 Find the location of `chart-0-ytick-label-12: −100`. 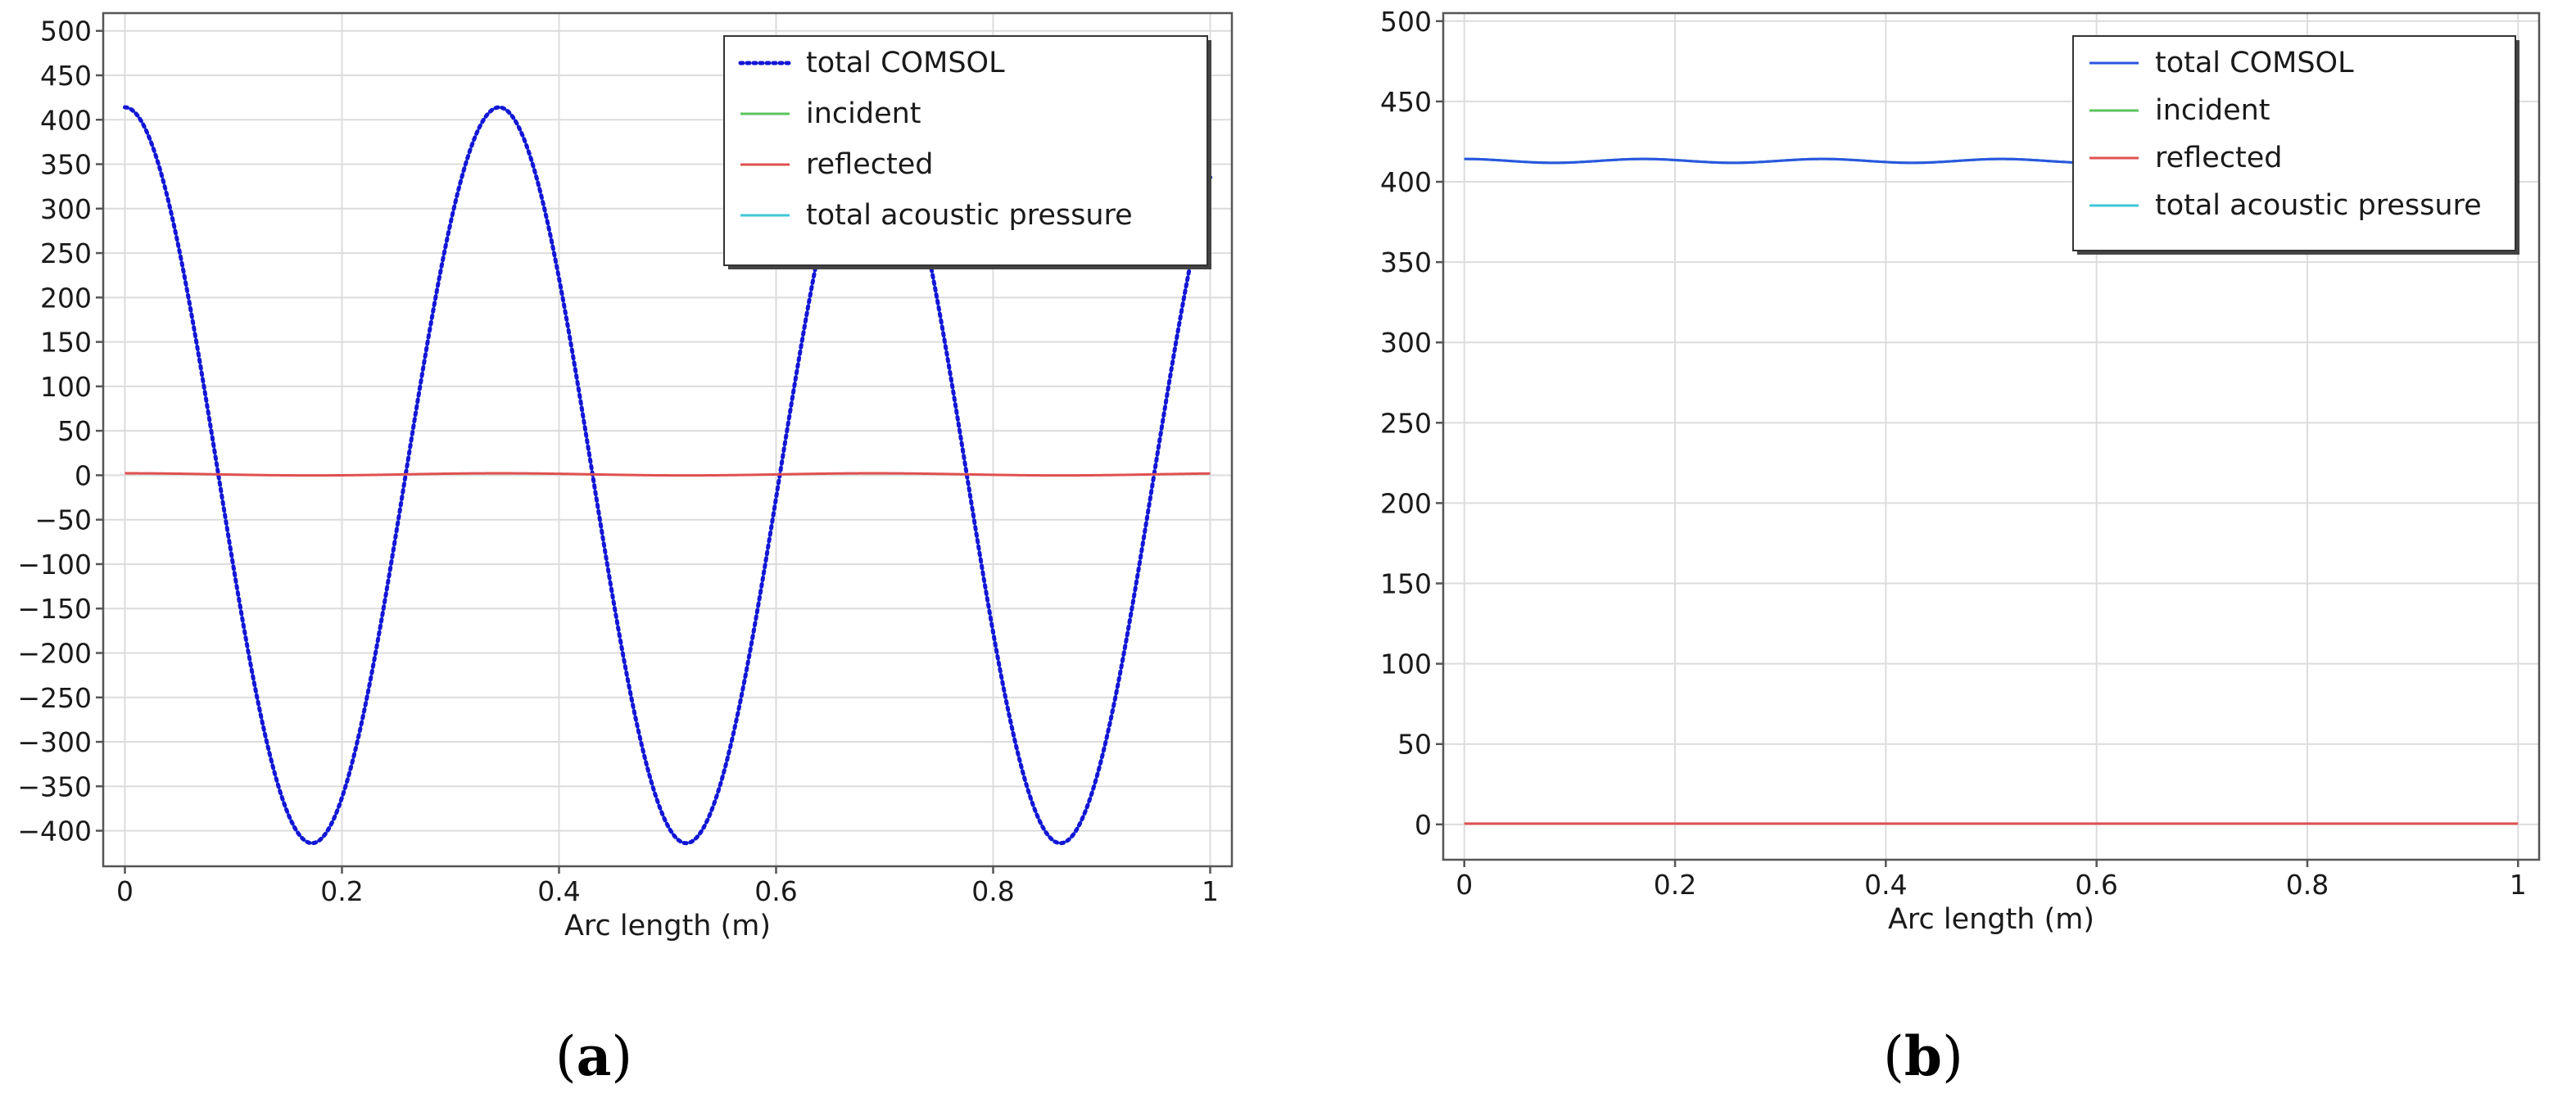

chart-0-ytick-label-12: −100 is located at coordinates (54, 565).